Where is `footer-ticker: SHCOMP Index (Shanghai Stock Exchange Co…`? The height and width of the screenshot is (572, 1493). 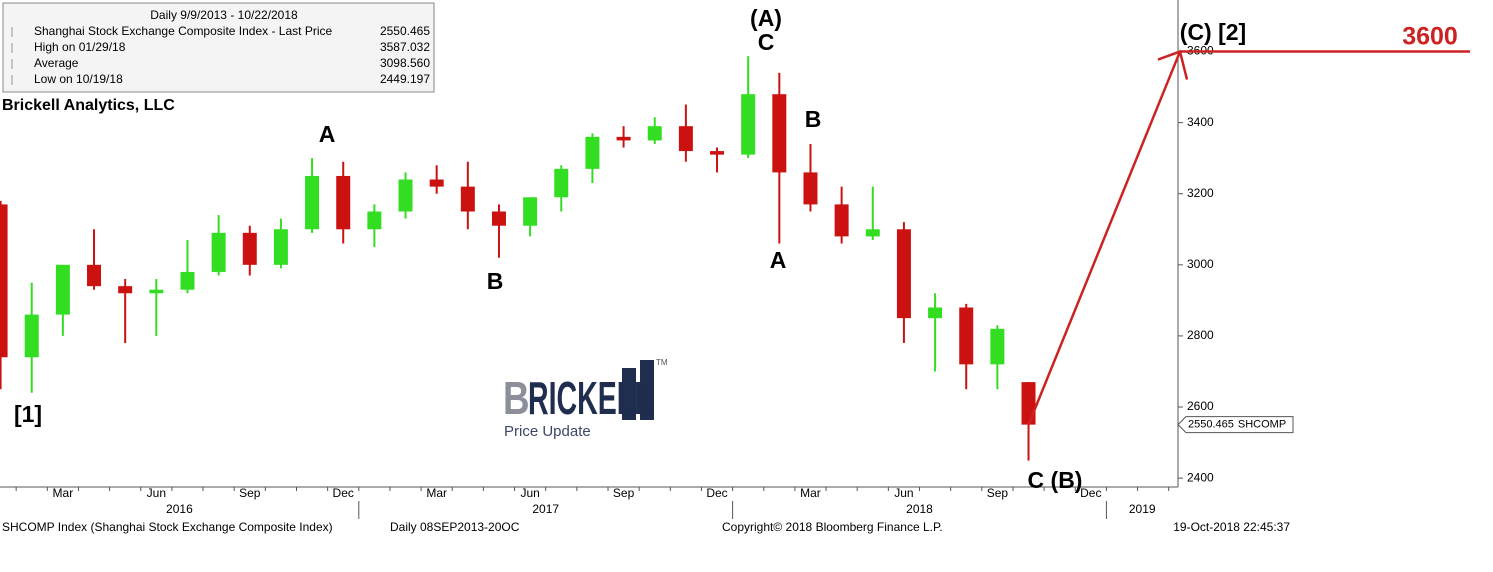 footer-ticker: SHCOMP Index (Shanghai Stock Exchange Co… is located at coordinates (167, 527).